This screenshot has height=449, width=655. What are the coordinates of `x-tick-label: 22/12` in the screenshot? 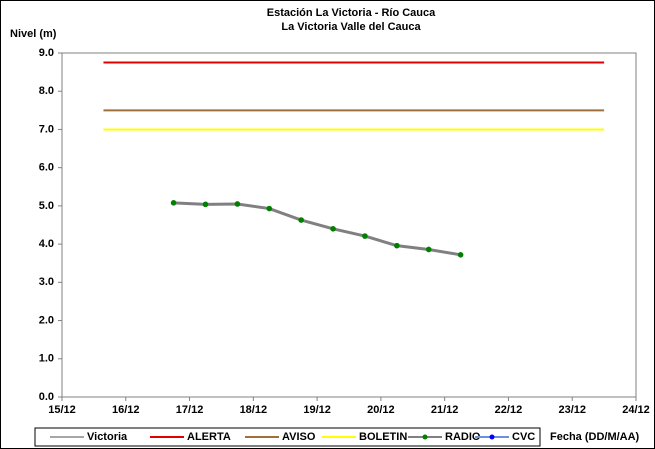 It's located at (509, 410).